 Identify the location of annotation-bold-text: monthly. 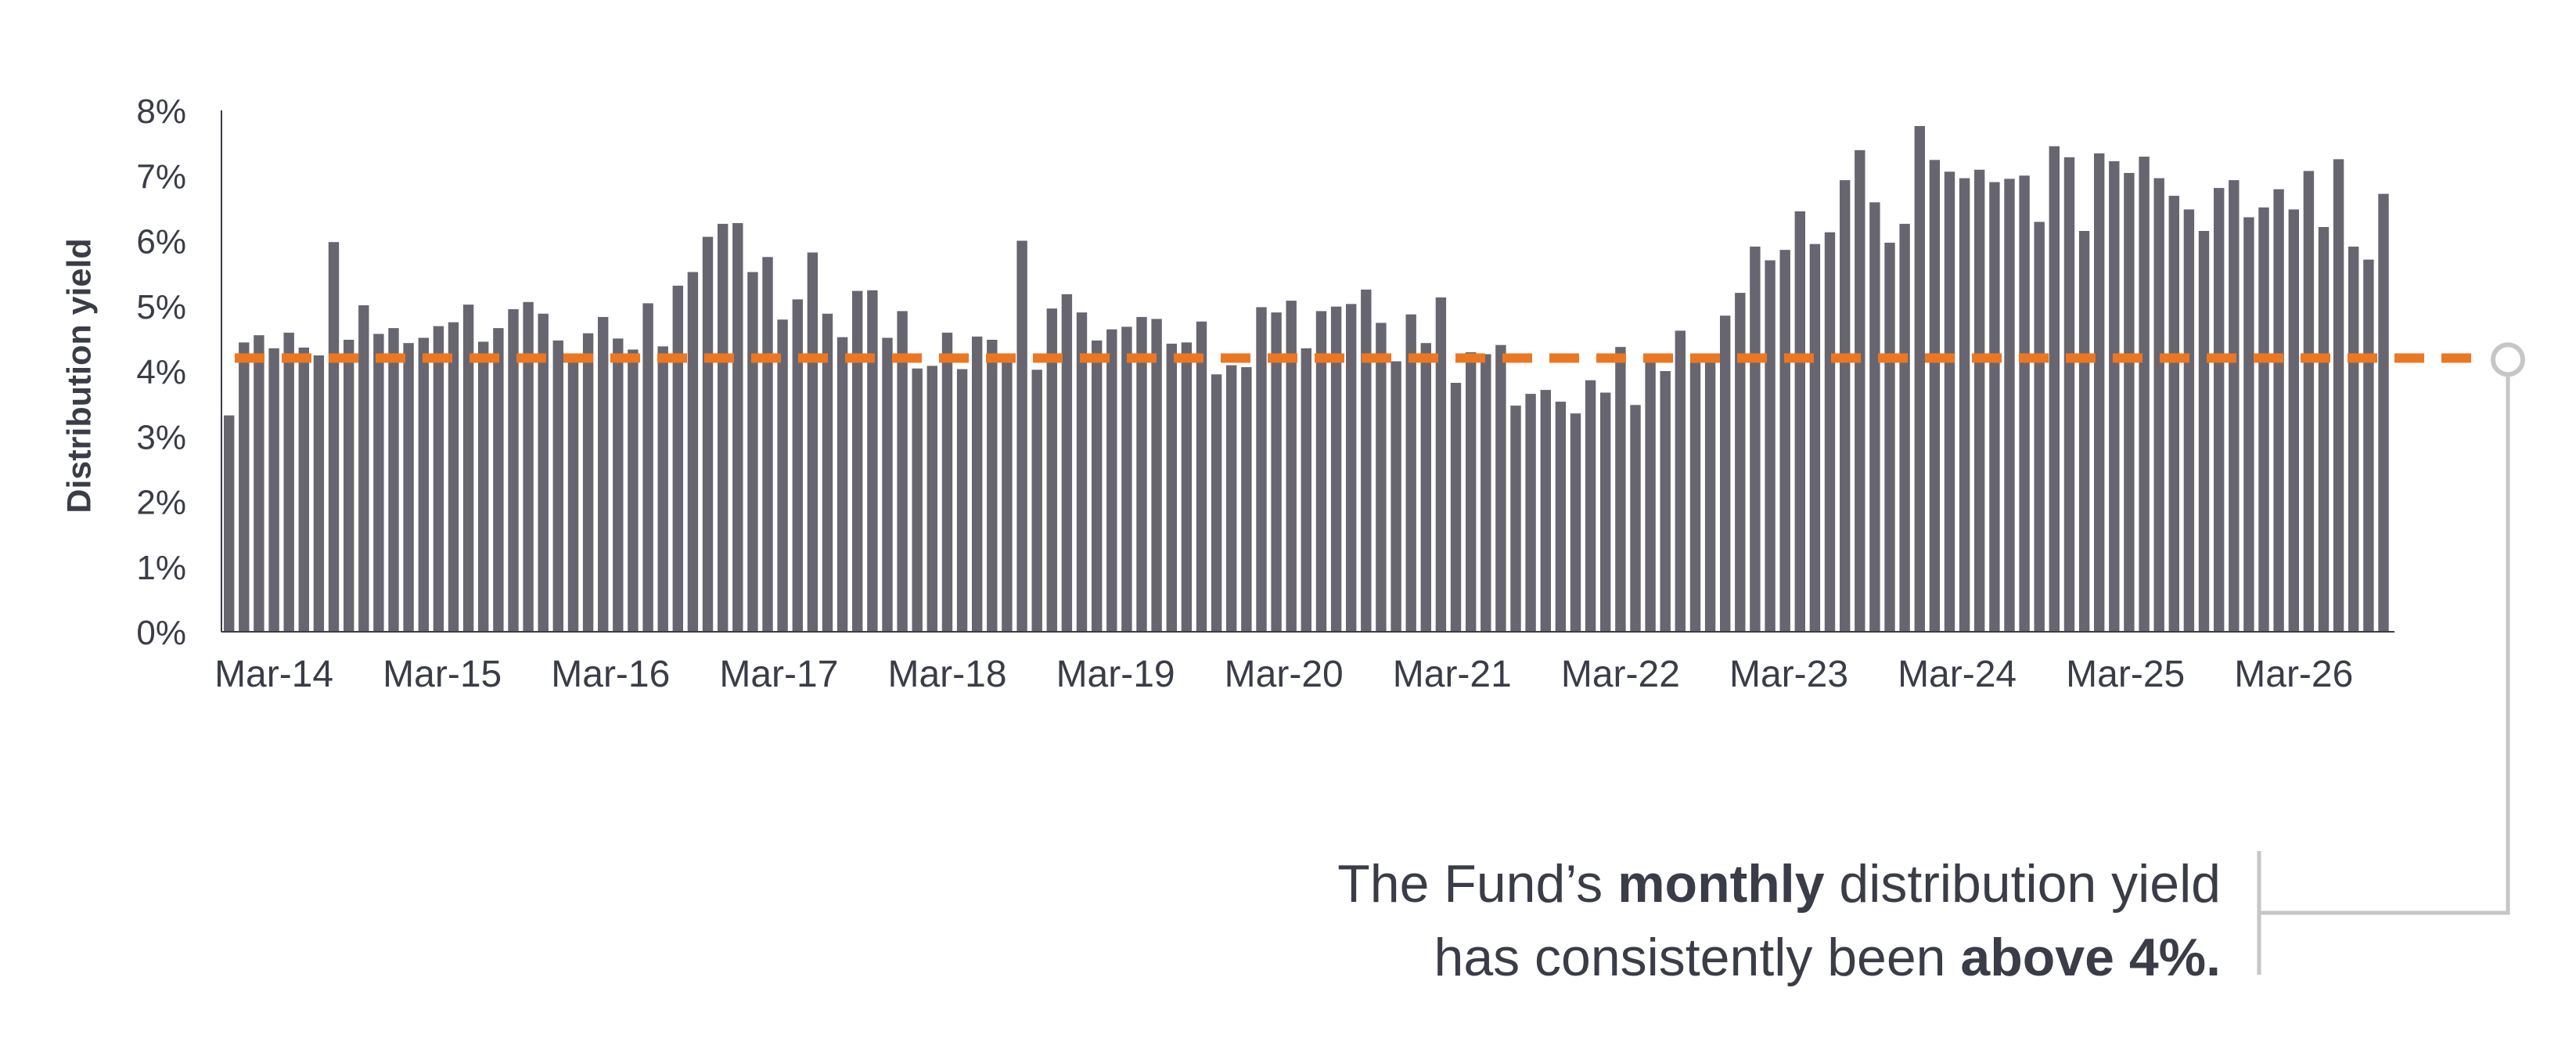
(1721, 884).